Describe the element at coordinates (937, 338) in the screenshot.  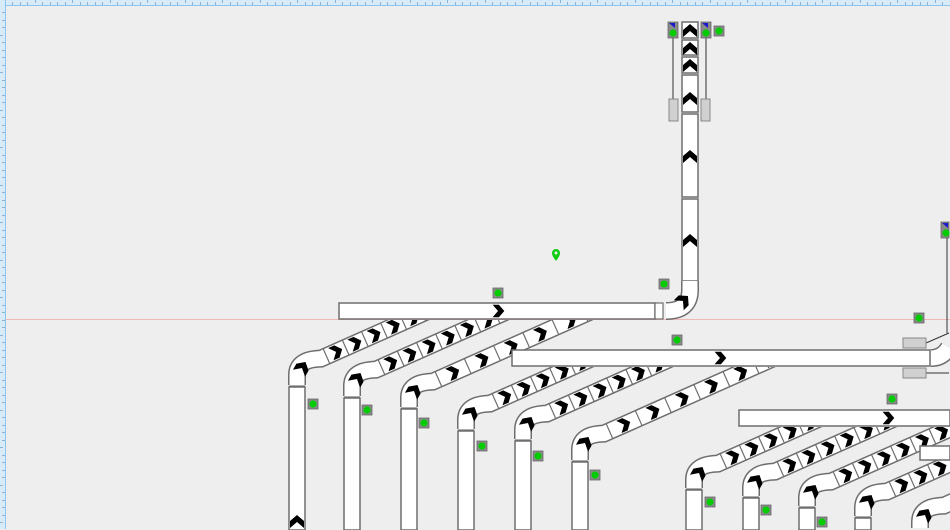
I see `sensor-cable` at that location.